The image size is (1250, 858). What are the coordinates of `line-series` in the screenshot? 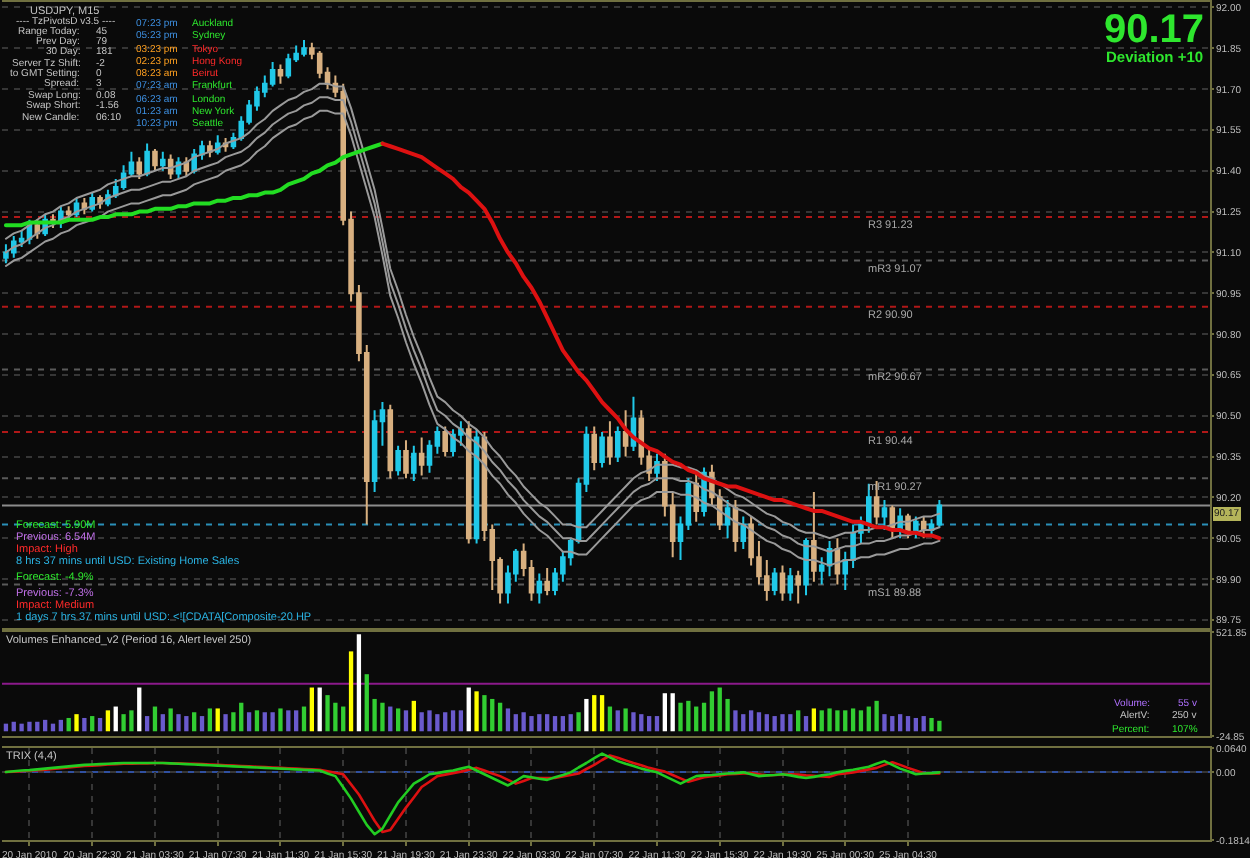 It's located at (194, 184).